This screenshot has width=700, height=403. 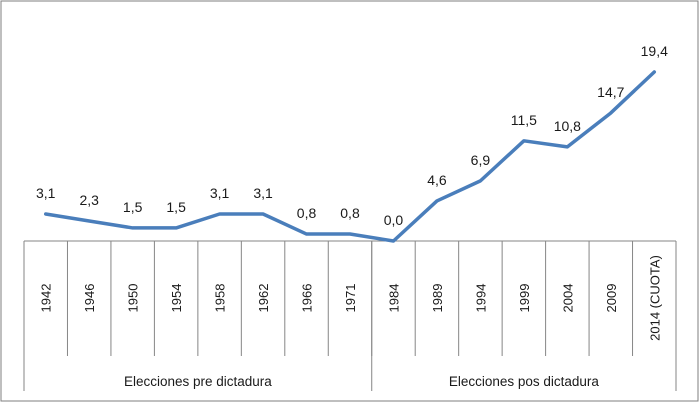 I want to click on group-label: Elecciones pre dictadura, so click(x=198, y=381).